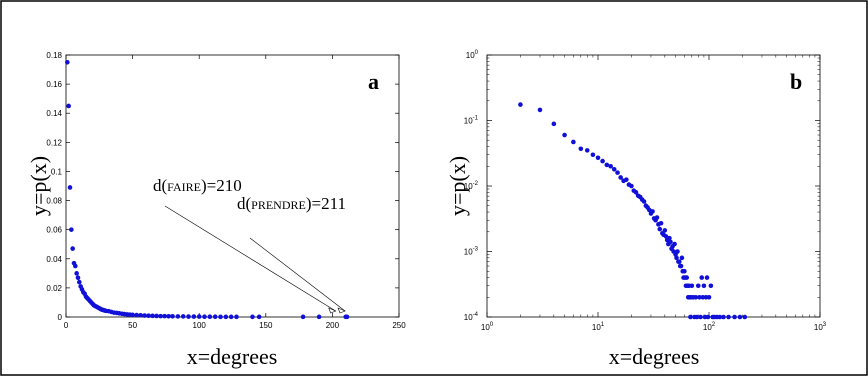 The image size is (868, 376). Describe the element at coordinates (54, 201) in the screenshot. I see `y-tick-label: 0.08` at that location.